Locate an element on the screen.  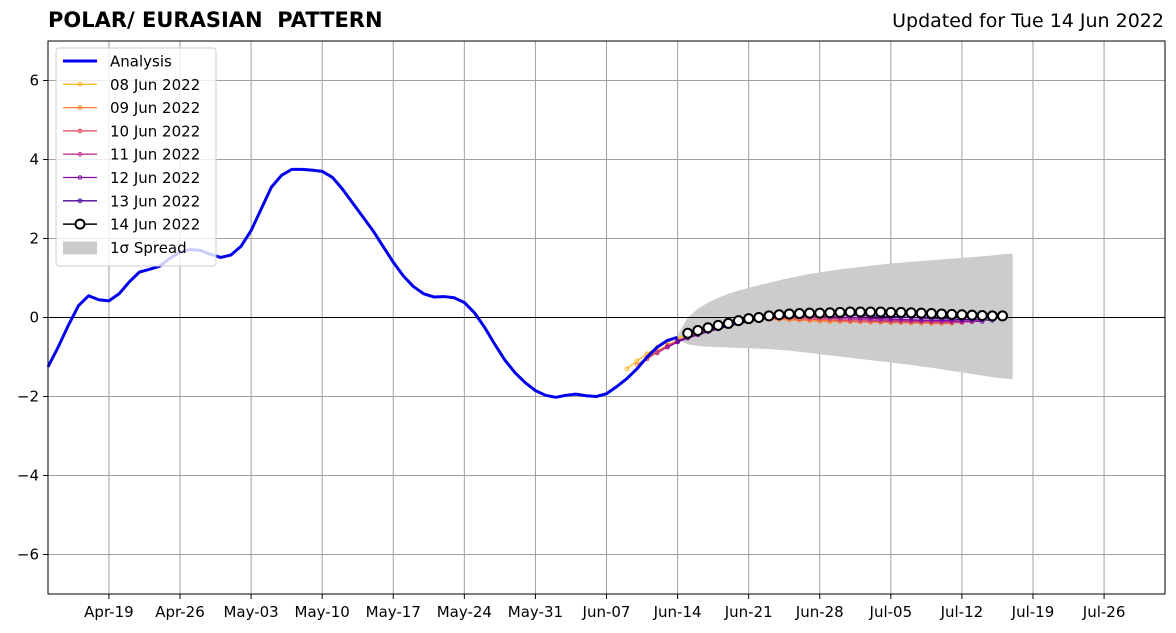
y-tick-label: −4 is located at coordinates (28, 476).